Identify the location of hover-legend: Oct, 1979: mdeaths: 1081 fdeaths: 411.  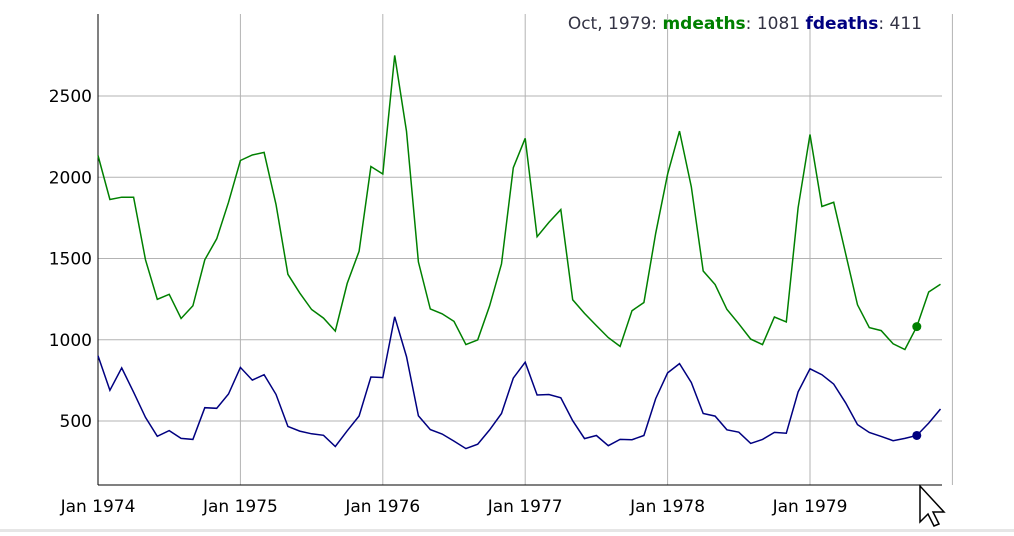
(745, 24).